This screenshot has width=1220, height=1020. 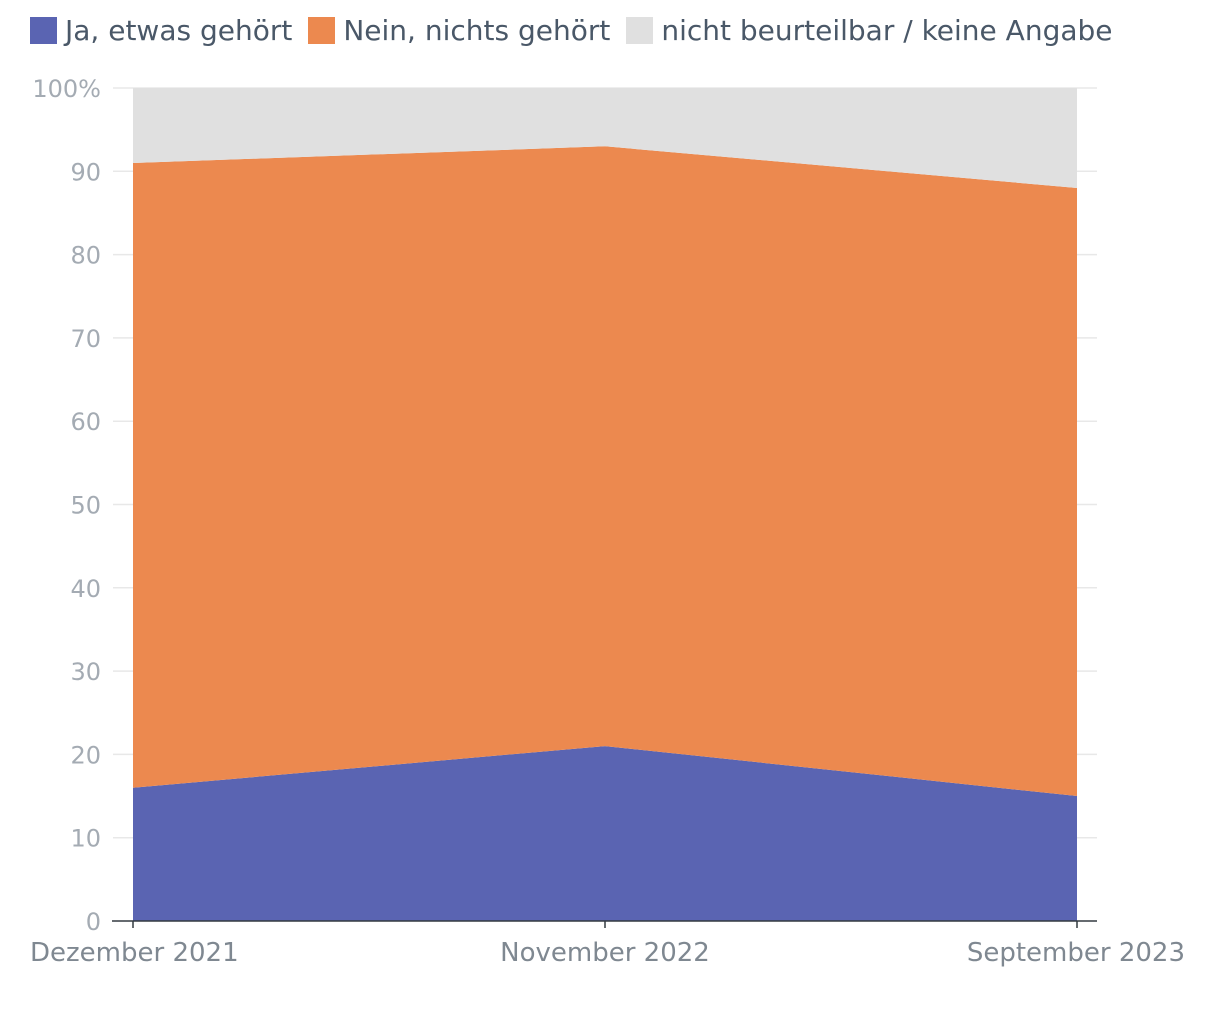 I want to click on legend-item-keine-angabe: nicht beurteilbar / keine Angabe, so click(x=869, y=30).